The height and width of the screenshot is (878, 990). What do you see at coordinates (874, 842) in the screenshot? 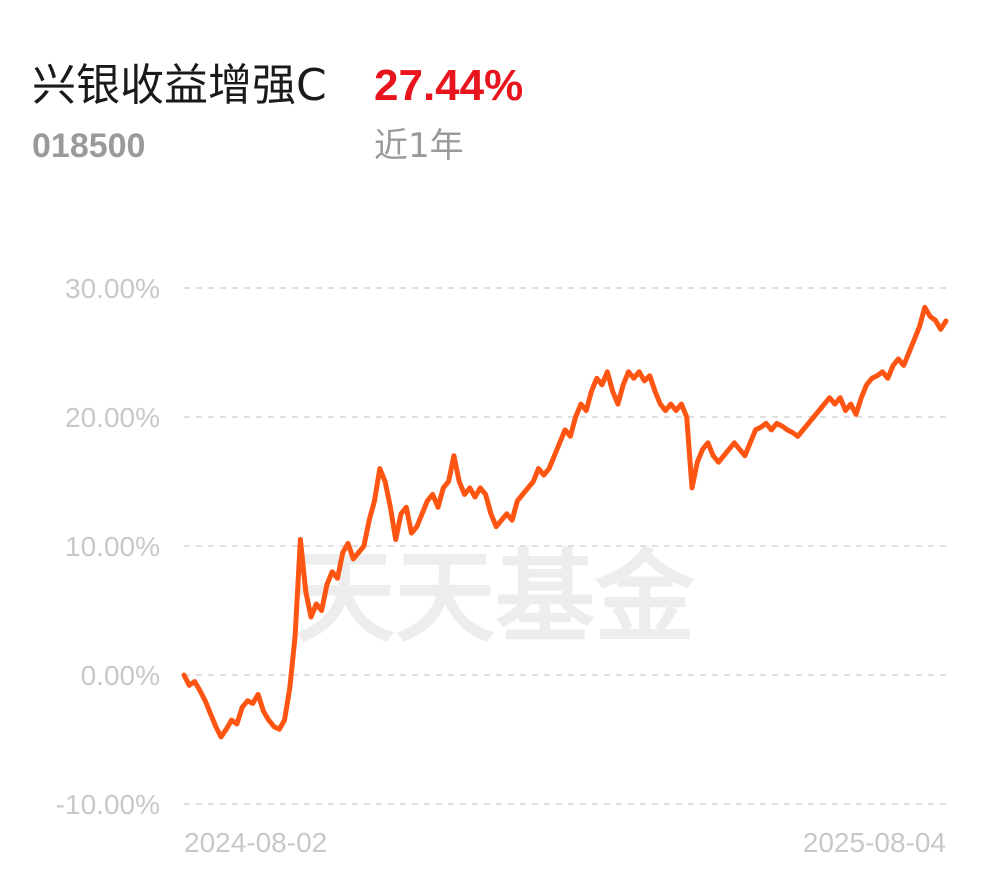
I see `x-tick-label: 2025-08-04` at bounding box center [874, 842].